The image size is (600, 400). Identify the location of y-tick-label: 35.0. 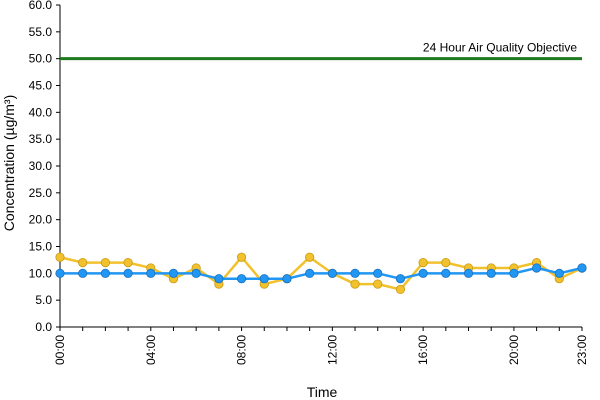
(41, 139).